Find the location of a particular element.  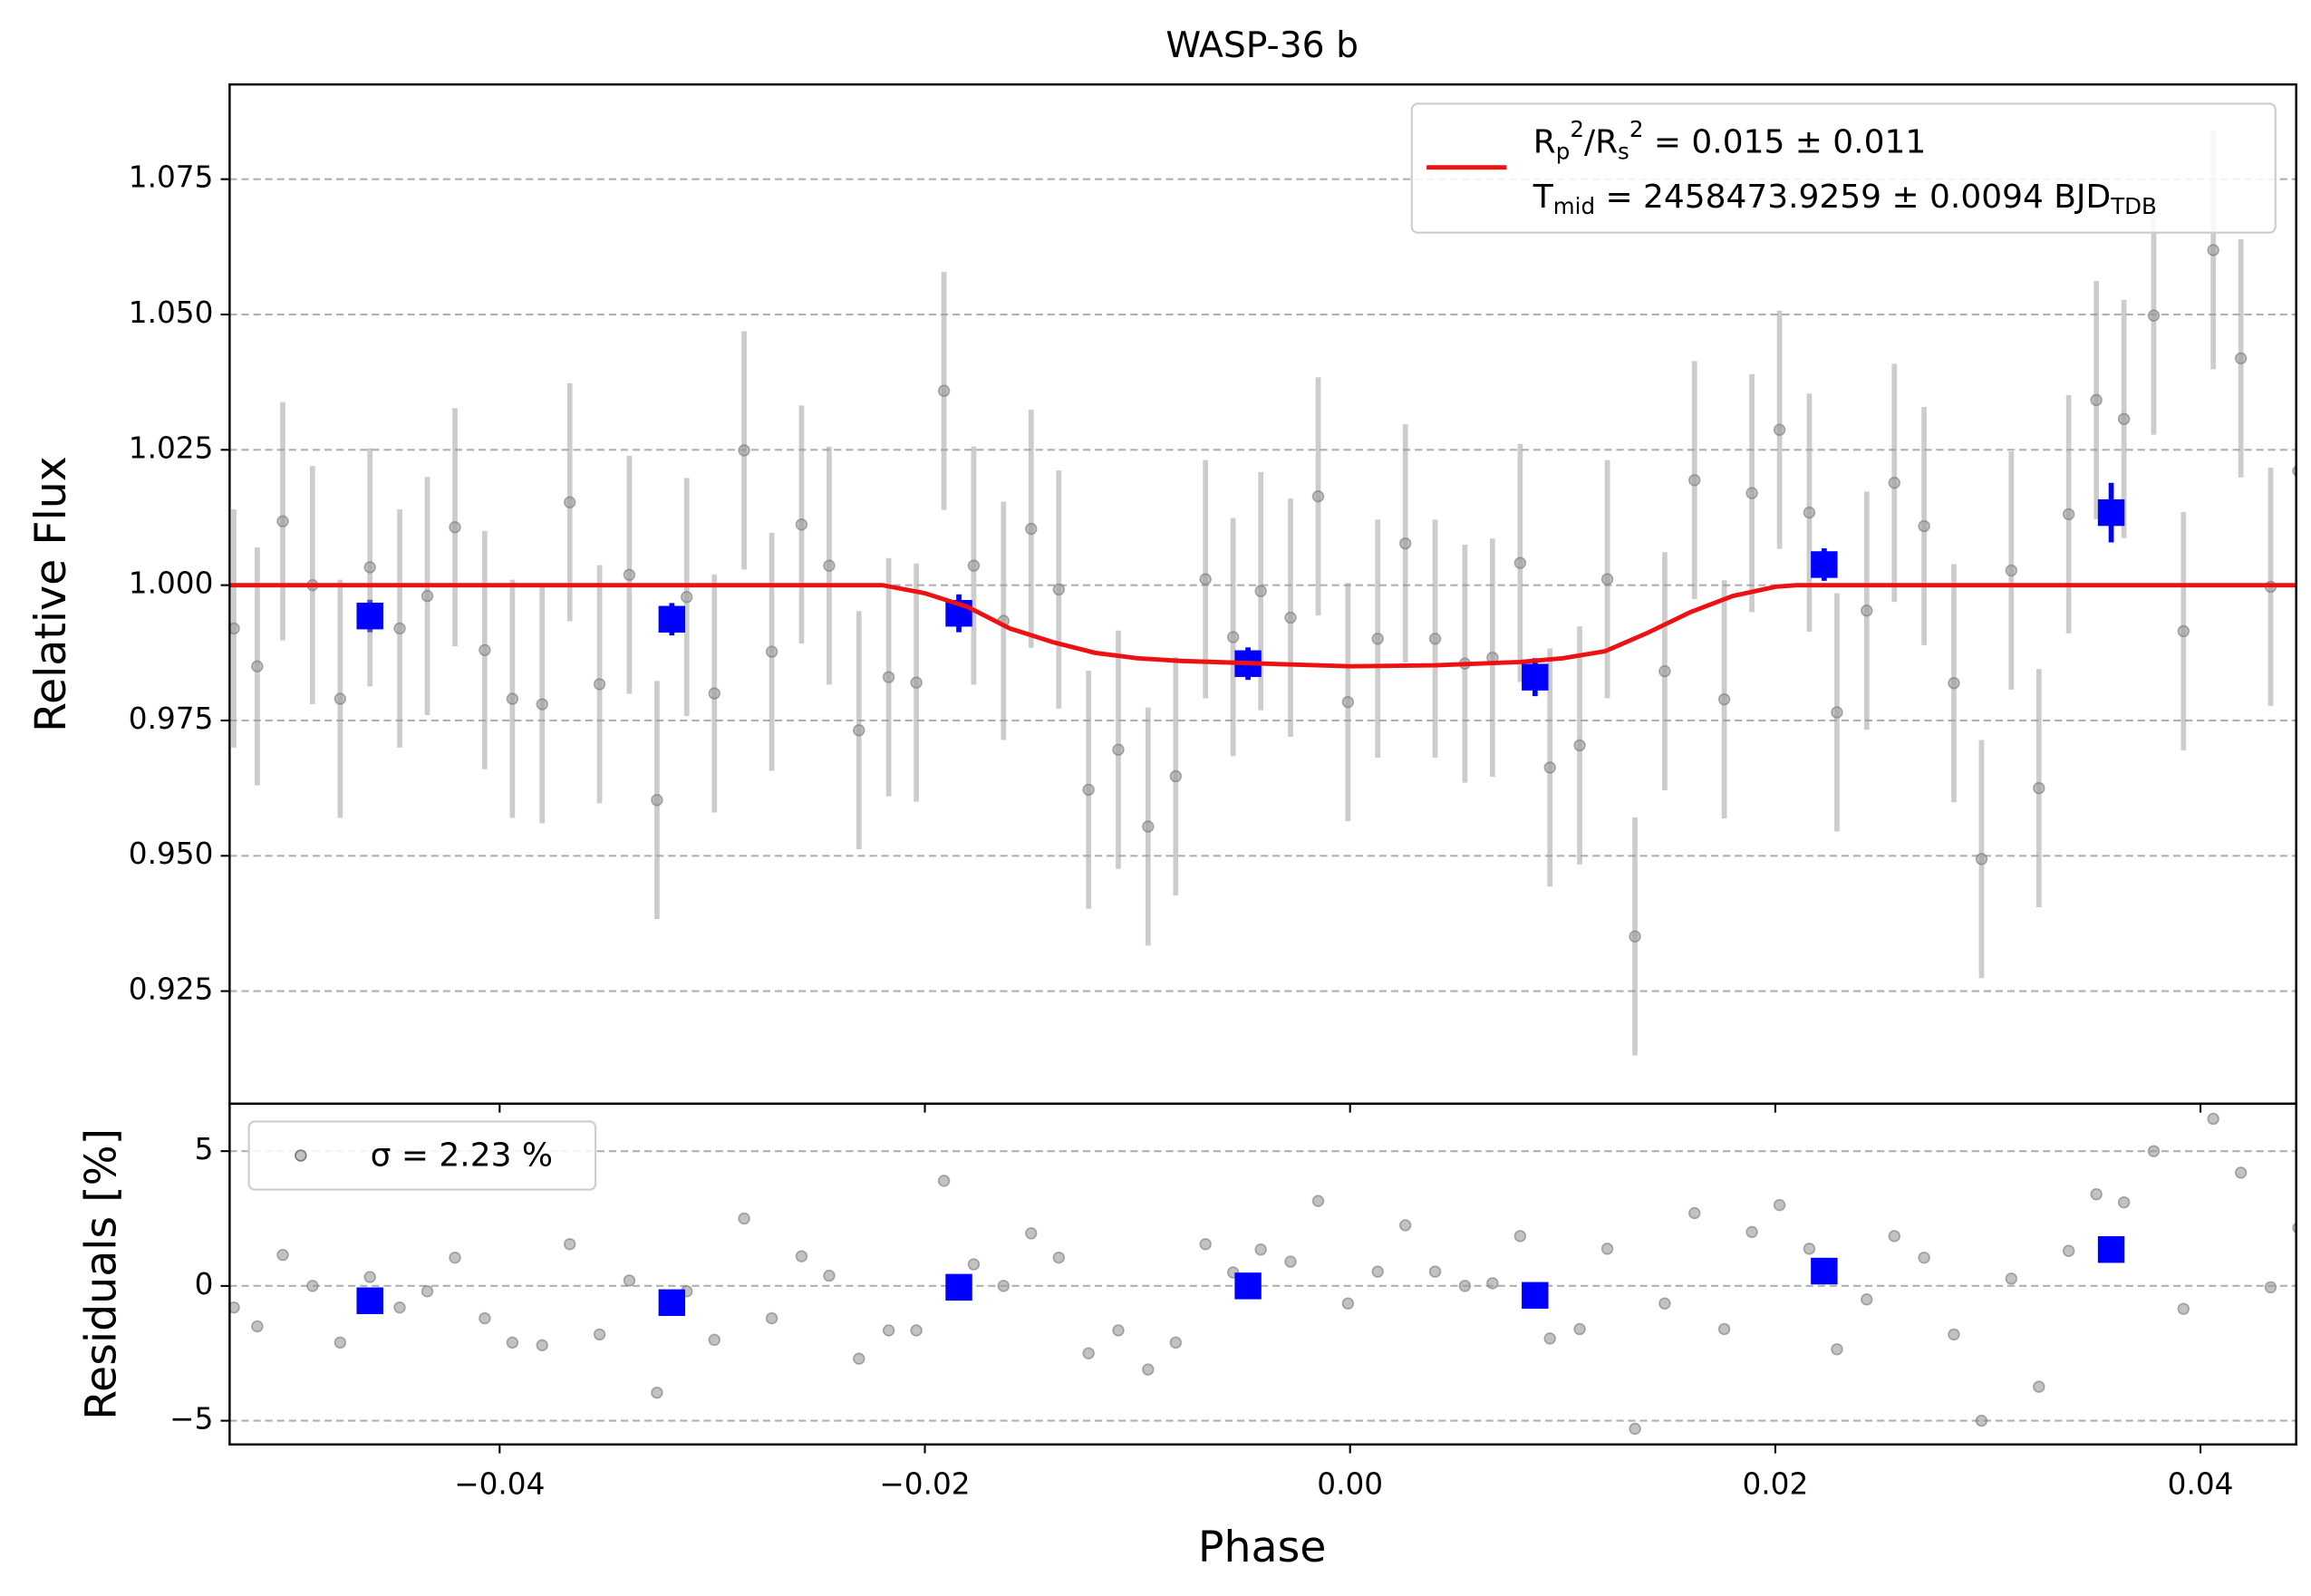

y-tick-label: 1.025 is located at coordinates (172, 447).